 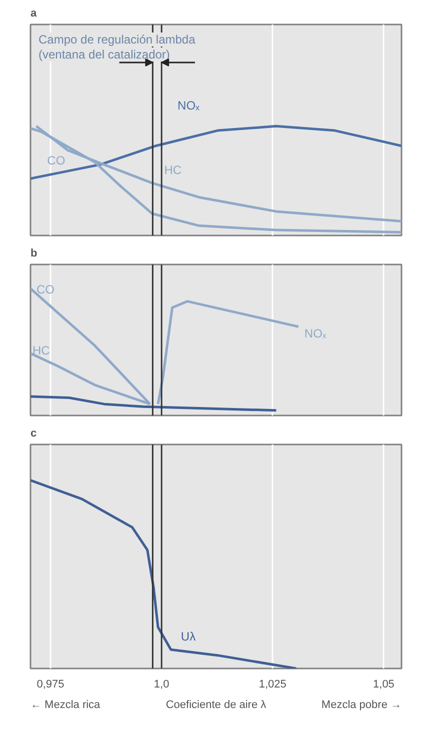 What do you see at coordinates (34, 254) in the screenshot?
I see `chart-title: b` at bounding box center [34, 254].